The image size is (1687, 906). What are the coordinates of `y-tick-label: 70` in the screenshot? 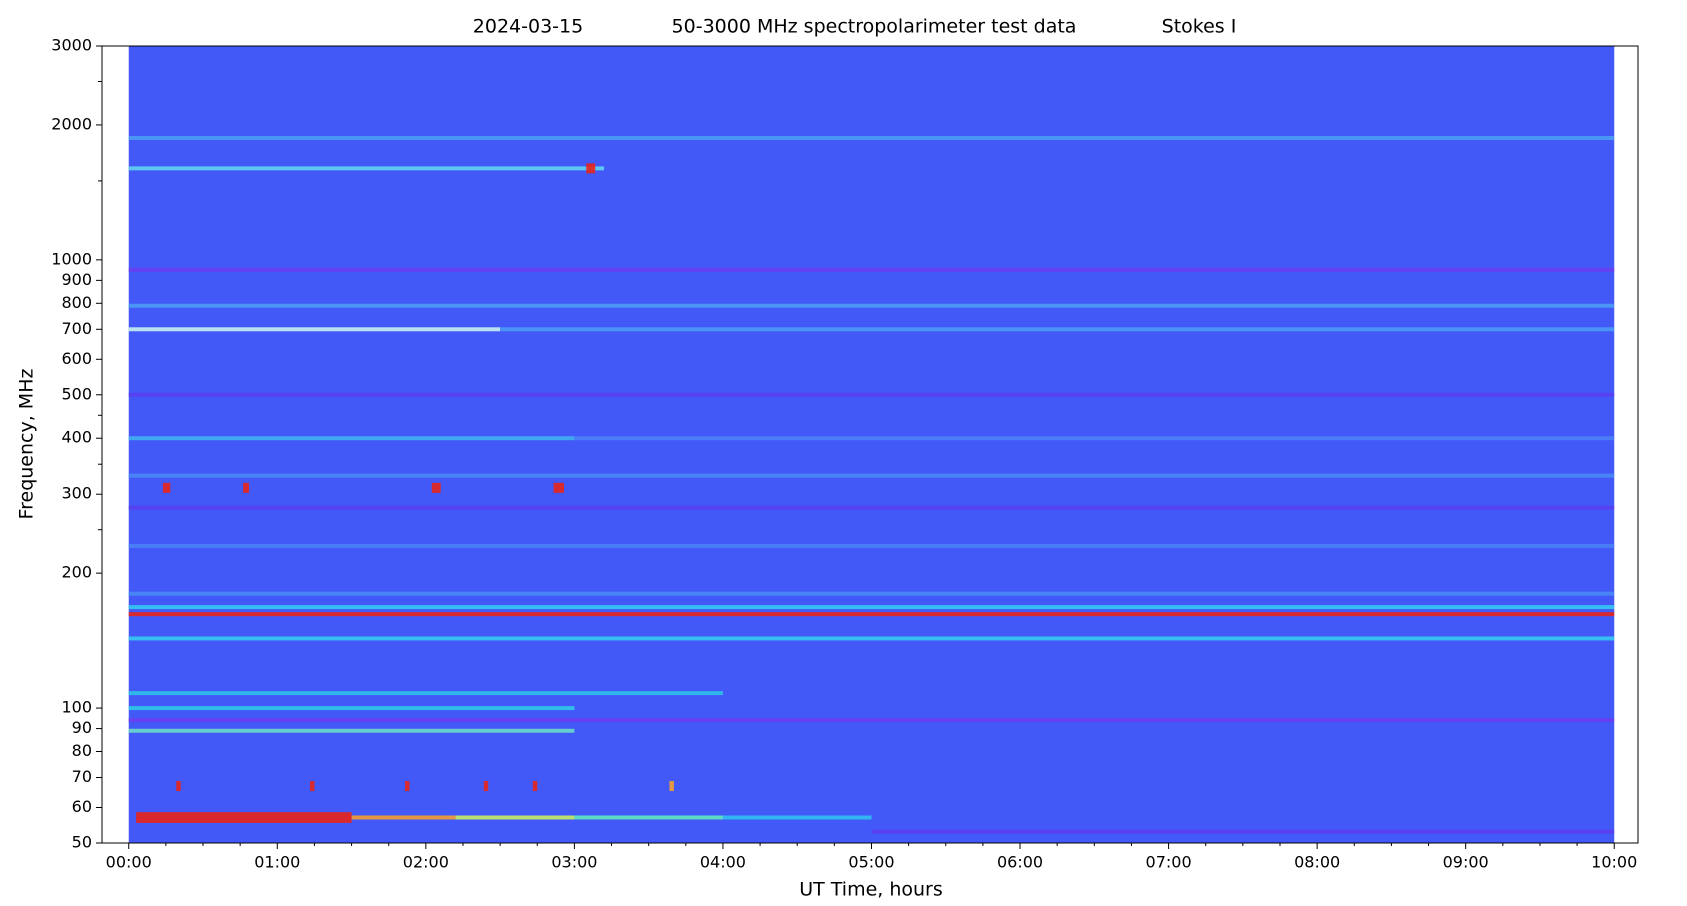 It's located at (82, 776).